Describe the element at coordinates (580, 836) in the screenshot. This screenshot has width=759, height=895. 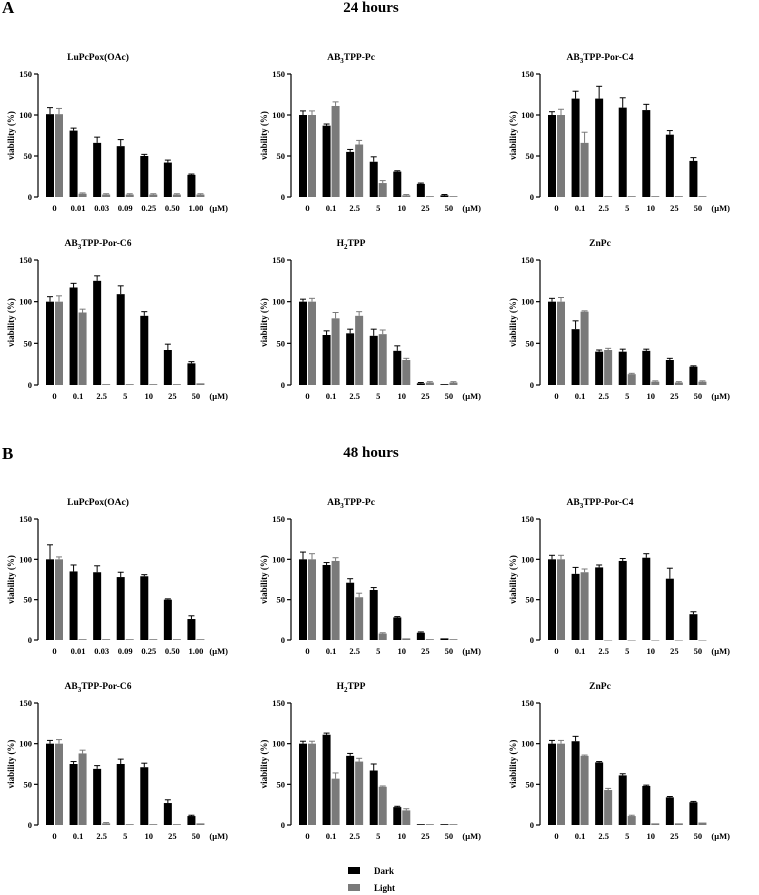
I see `x-tick-label: 0.1` at that location.